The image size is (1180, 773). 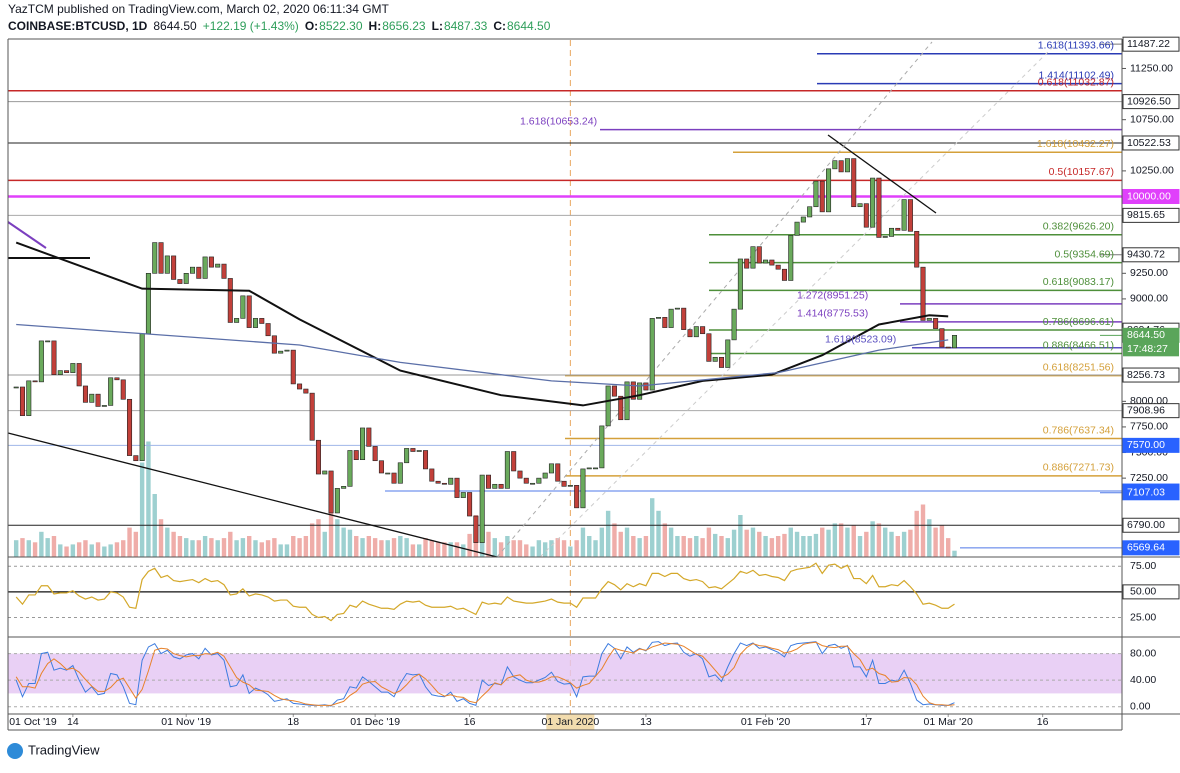 What do you see at coordinates (186, 722) in the screenshot?
I see `x-tick-label: 01 Nov '19` at bounding box center [186, 722].